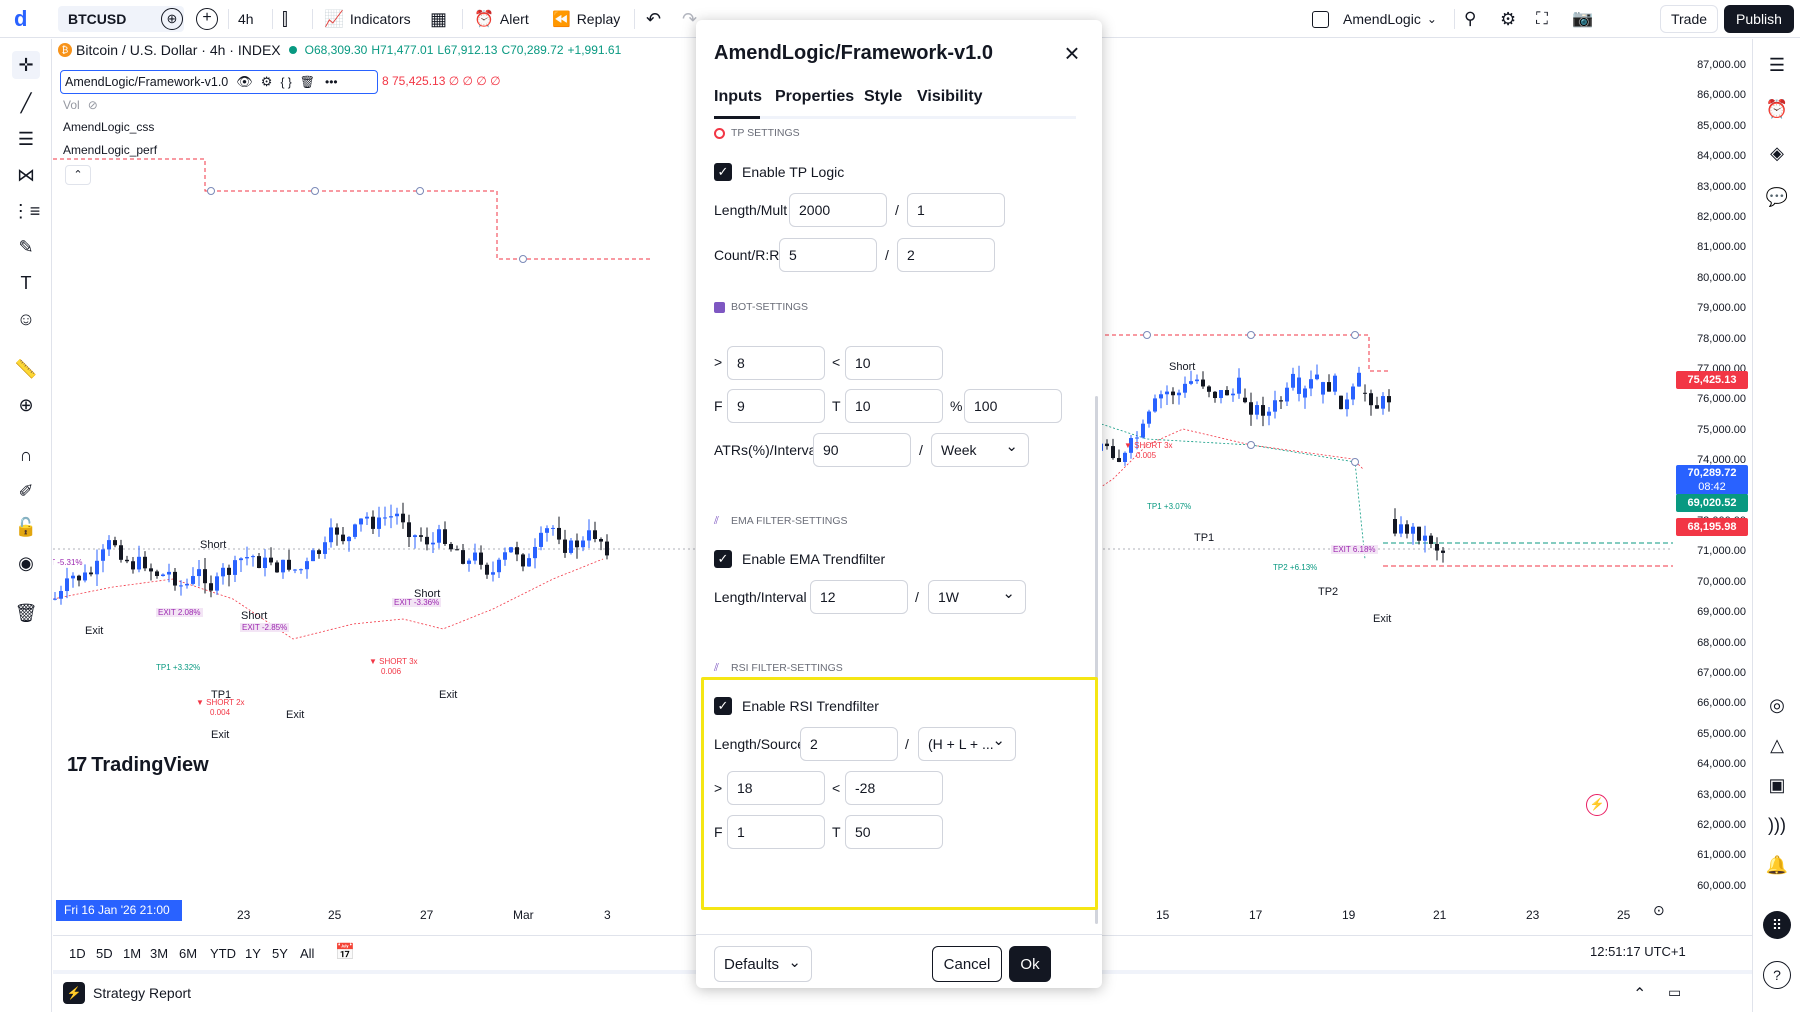 This screenshot has height=1012, width=1800. What do you see at coordinates (859, 597) in the screenshot?
I see `ema-length-input: 12` at bounding box center [859, 597].